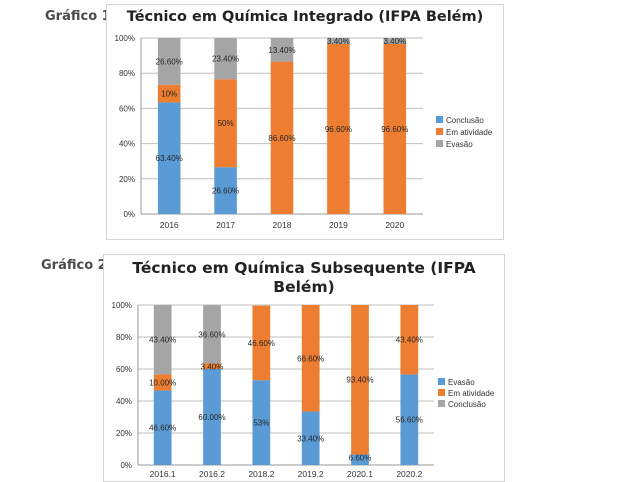 This screenshot has height=482, width=640. What do you see at coordinates (304, 287) in the screenshot?
I see `chart-title-line-2: Belém)` at bounding box center [304, 287].